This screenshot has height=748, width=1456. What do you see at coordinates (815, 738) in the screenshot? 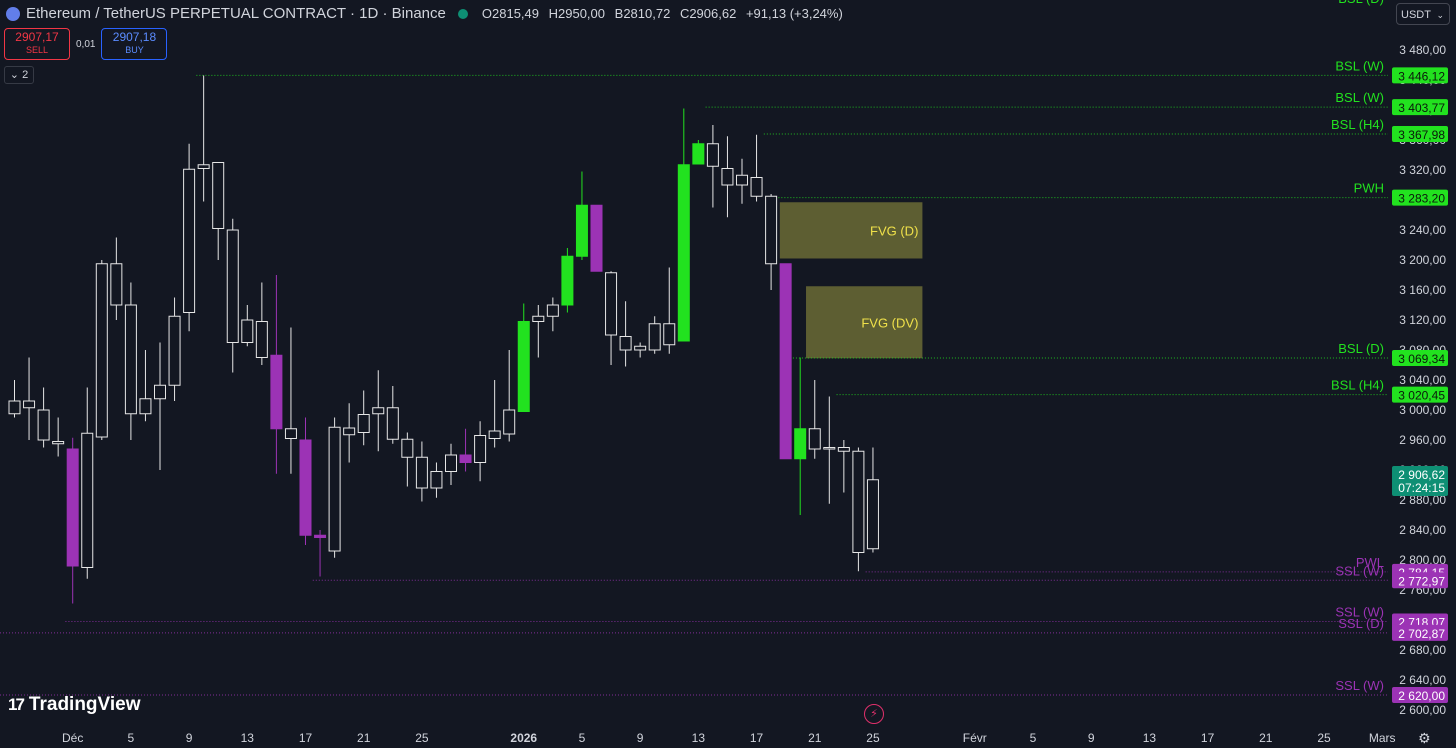
I see `x-tick-label: 21` at bounding box center [815, 738].